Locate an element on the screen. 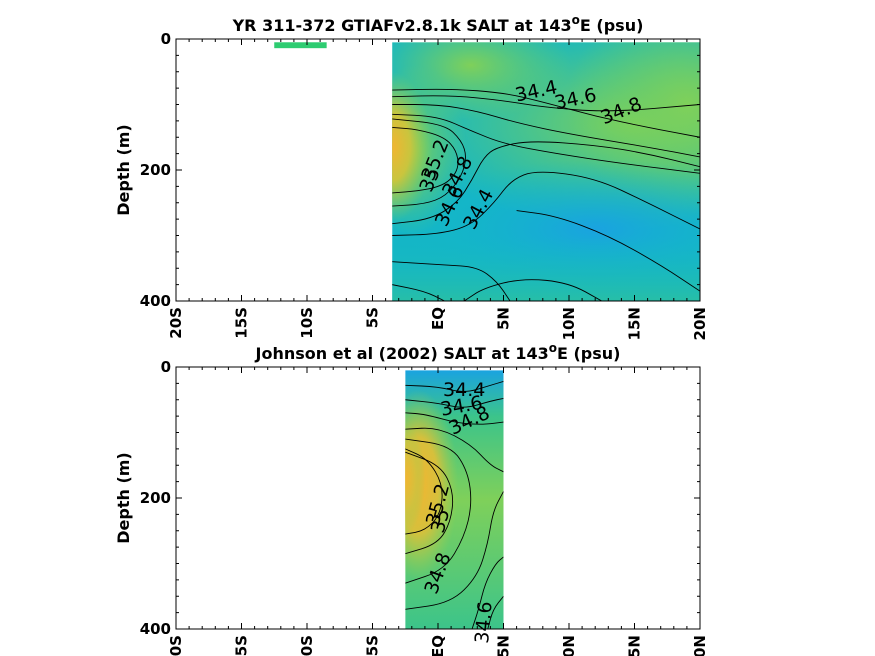 Image resolution: width=875 pixels, height=656 pixels. field-patch is located at coordinates (300, 45).